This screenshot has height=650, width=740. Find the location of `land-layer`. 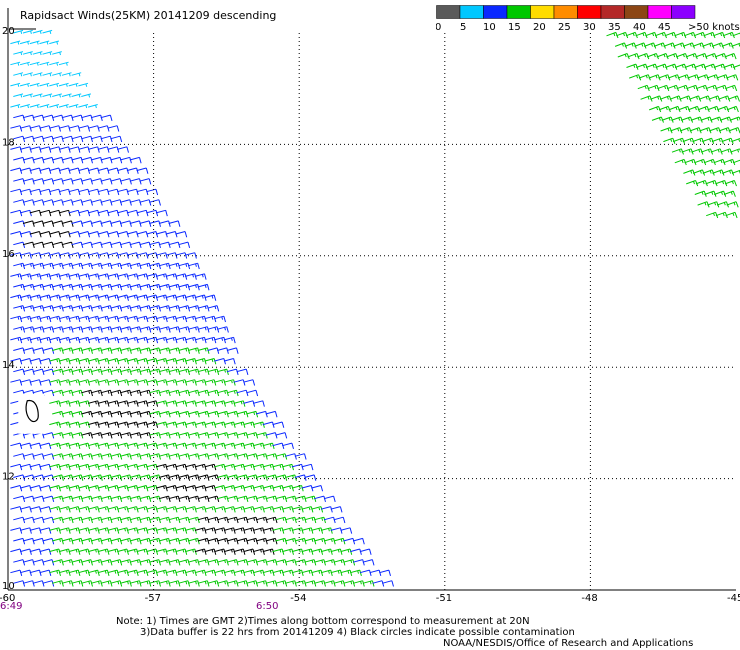

land-layer is located at coordinates (31, 413).